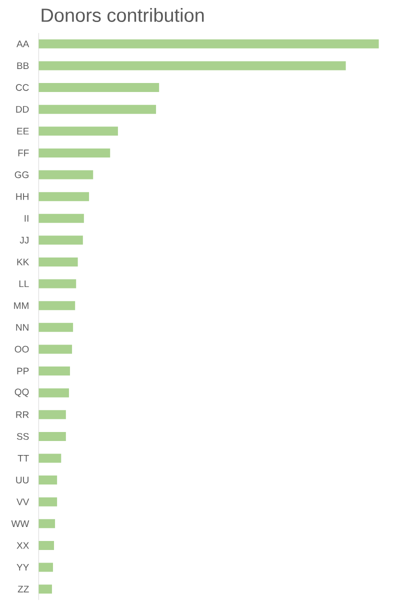  I want to click on y-tick-label: DD, so click(22, 109).